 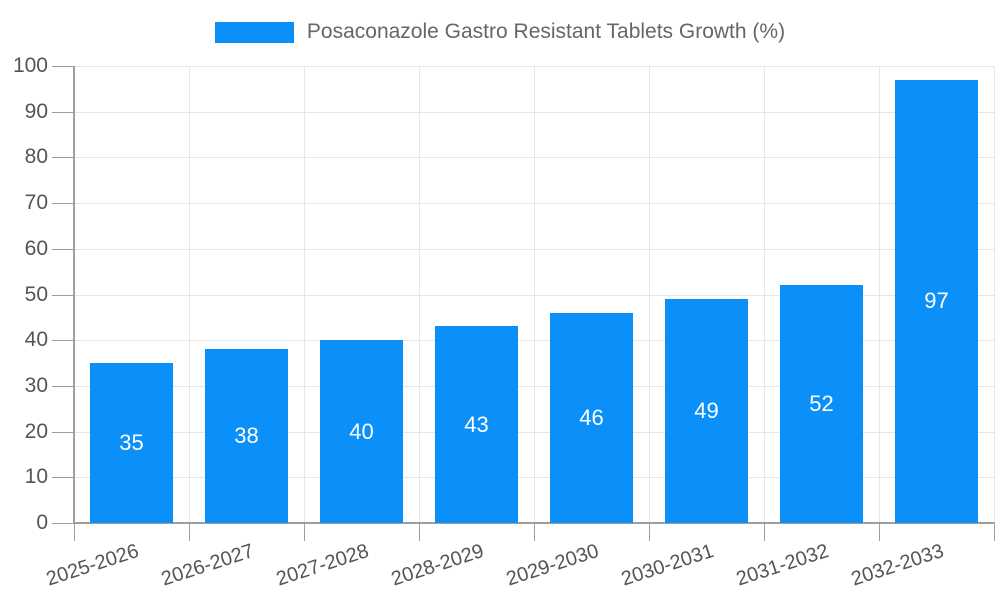 I want to click on bar-value-label: 97, so click(x=936, y=301).